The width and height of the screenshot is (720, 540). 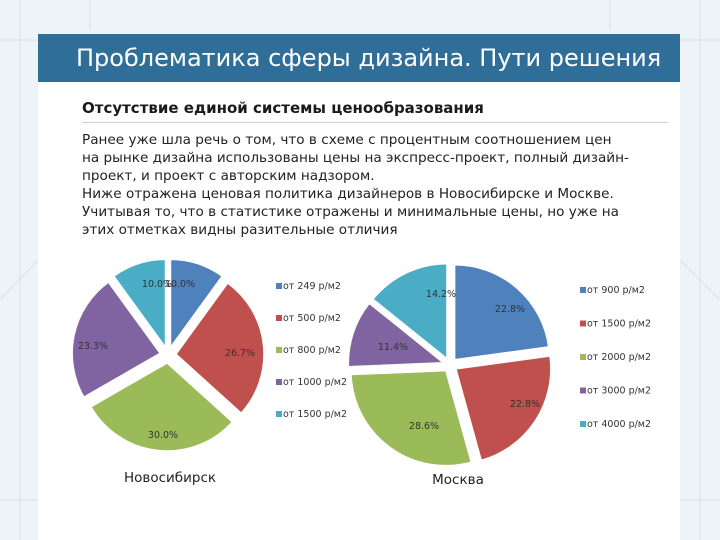 I want to click on title-bar: Проблематика сферы дизайна. Пути решения, so click(x=359, y=58).